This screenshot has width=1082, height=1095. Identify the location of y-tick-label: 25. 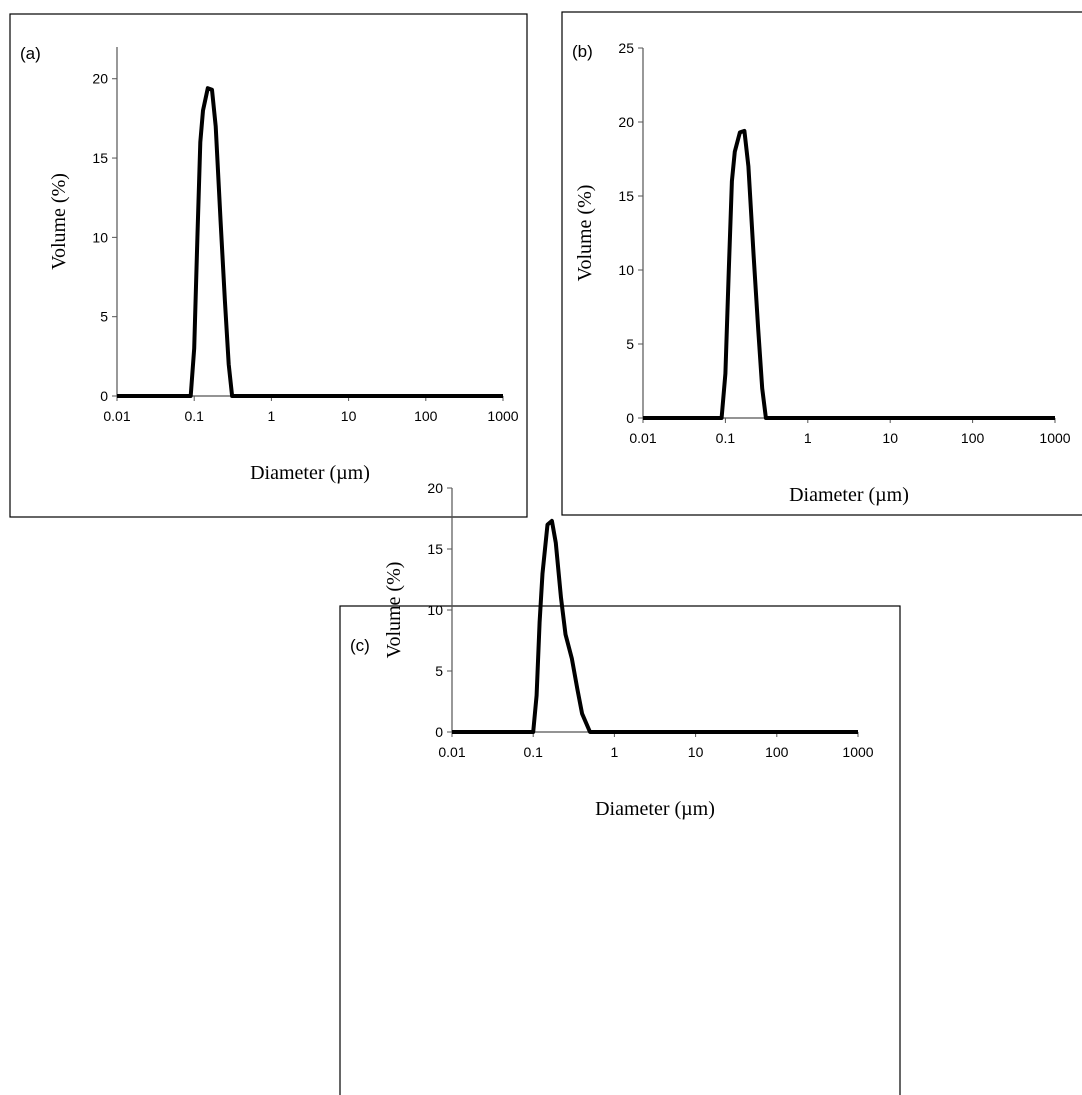
(626, 48).